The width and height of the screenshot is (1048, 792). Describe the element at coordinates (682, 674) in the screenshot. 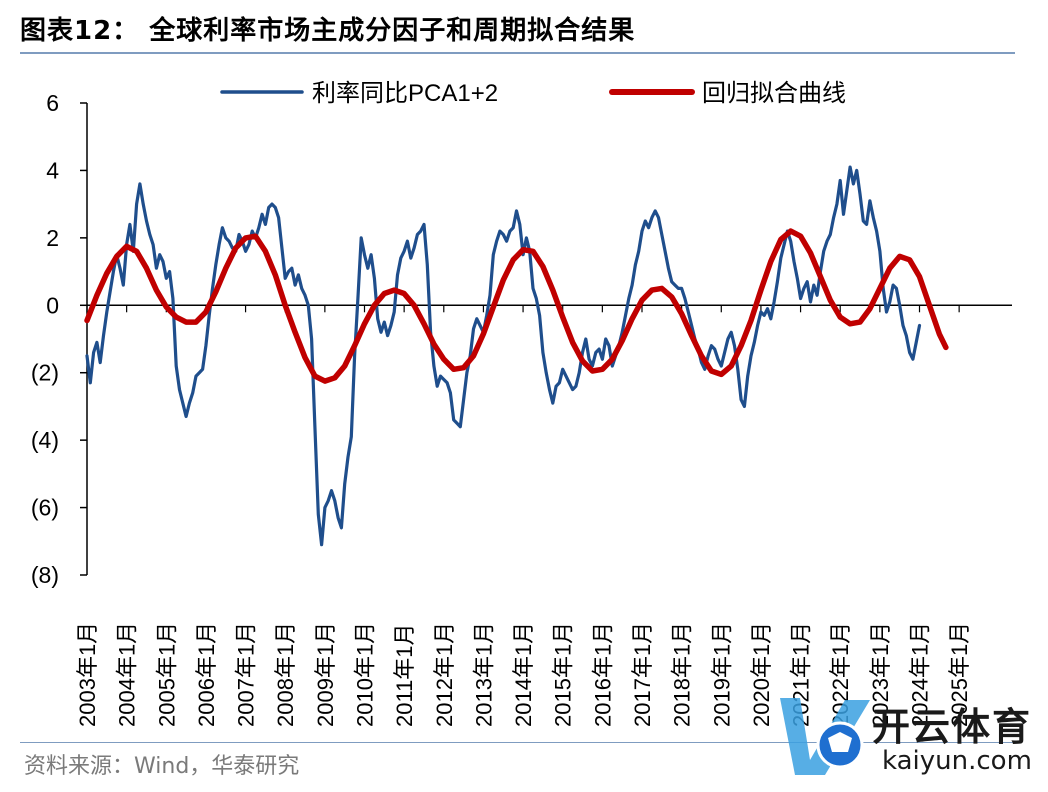

I see `x-tick-label: 2018年1月` at that location.